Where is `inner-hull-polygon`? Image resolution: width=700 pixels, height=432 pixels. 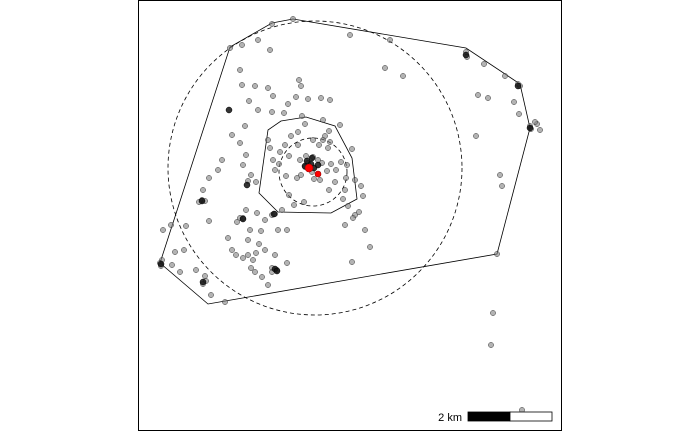
inner-hull-polygon is located at coordinates (308, 165).